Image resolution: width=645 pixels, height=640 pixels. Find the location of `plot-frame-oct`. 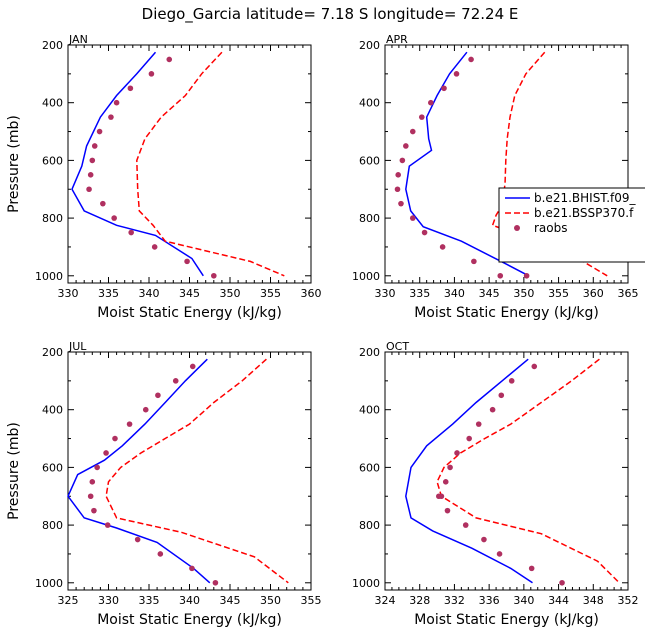

plot-frame-oct is located at coordinates (506, 471).